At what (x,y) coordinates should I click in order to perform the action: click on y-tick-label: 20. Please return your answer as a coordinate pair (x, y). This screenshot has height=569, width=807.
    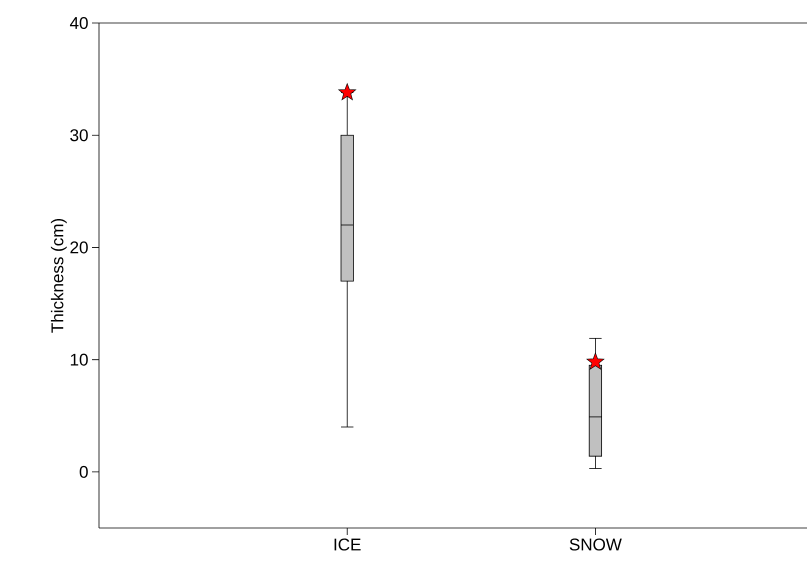
    Looking at the image, I should click on (79, 247).